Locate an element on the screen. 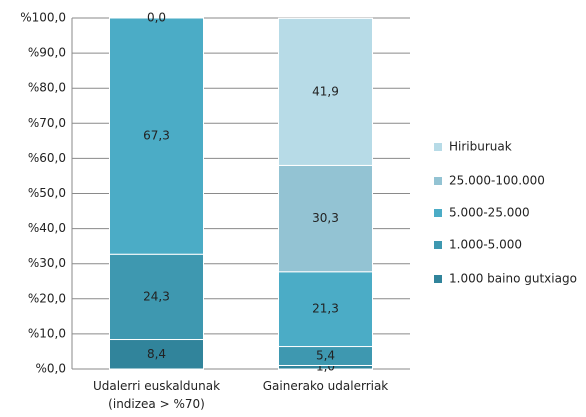  y-tick-label: %40,0 is located at coordinates (47, 228).